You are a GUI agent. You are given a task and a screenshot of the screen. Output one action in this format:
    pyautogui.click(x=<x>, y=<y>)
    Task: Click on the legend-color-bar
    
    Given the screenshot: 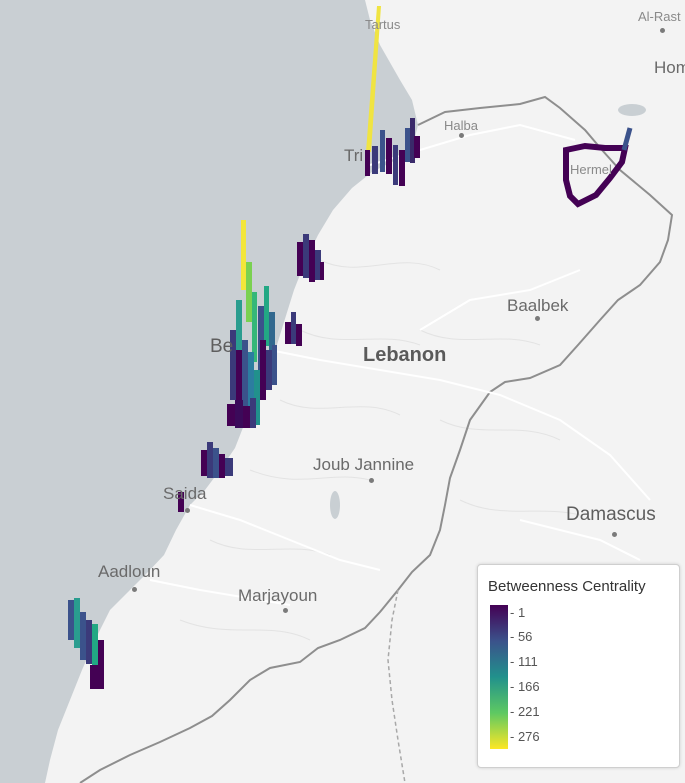 What is the action you would take?
    pyautogui.click(x=499, y=677)
    